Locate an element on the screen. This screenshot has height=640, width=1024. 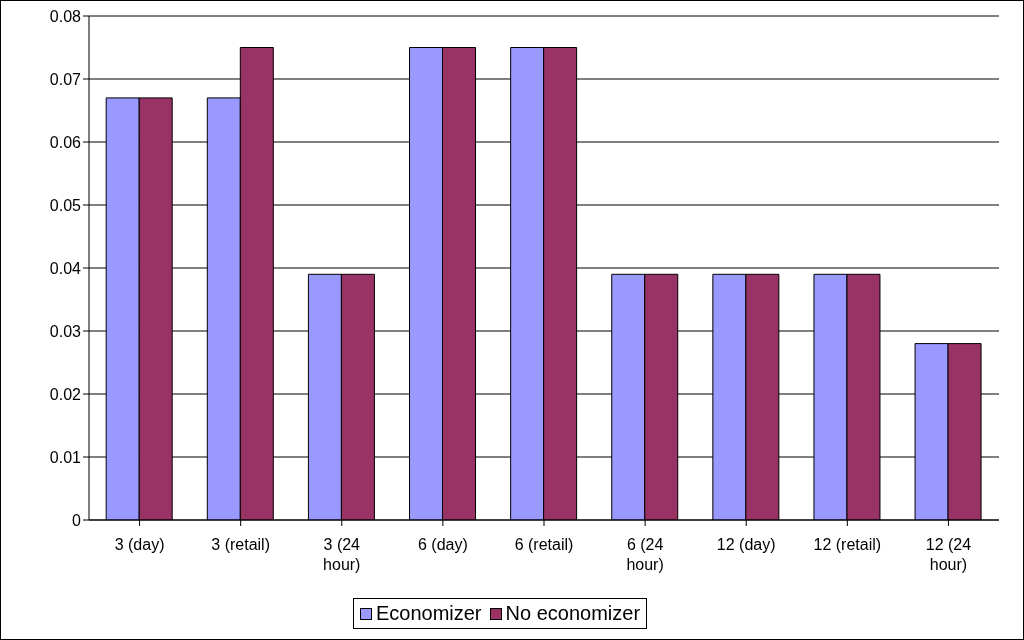
y-tick-label: 0.04 is located at coordinates (65, 268).